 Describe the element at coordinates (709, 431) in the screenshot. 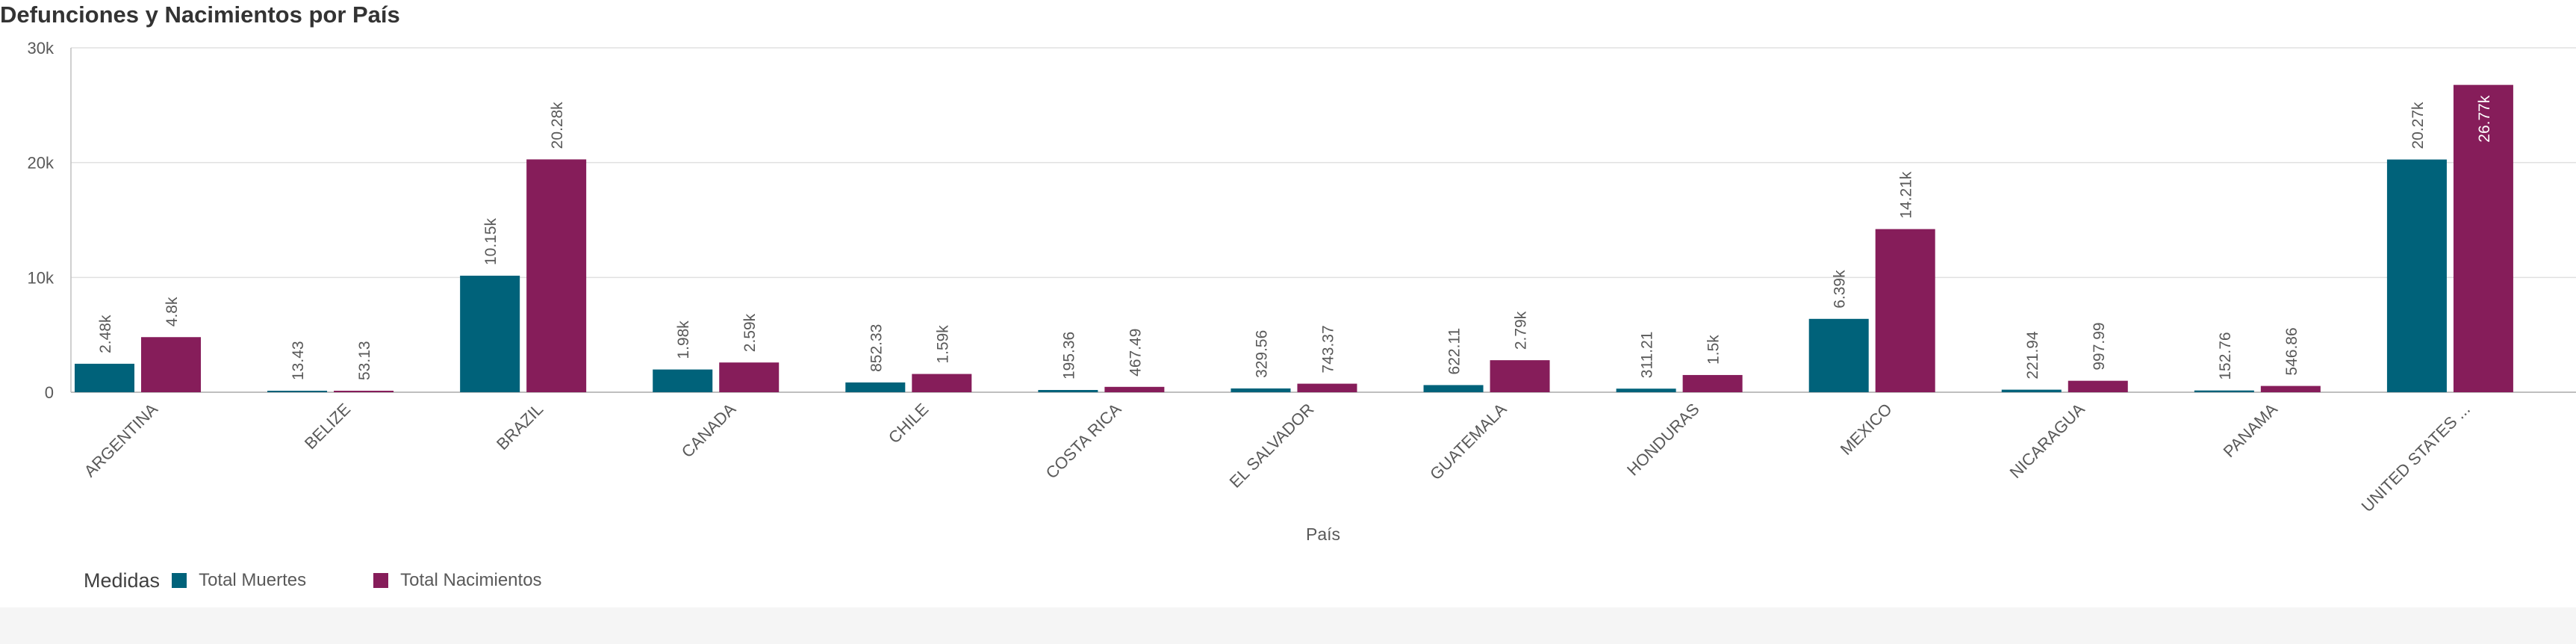

I see `x-tick-label: CANADA` at that location.